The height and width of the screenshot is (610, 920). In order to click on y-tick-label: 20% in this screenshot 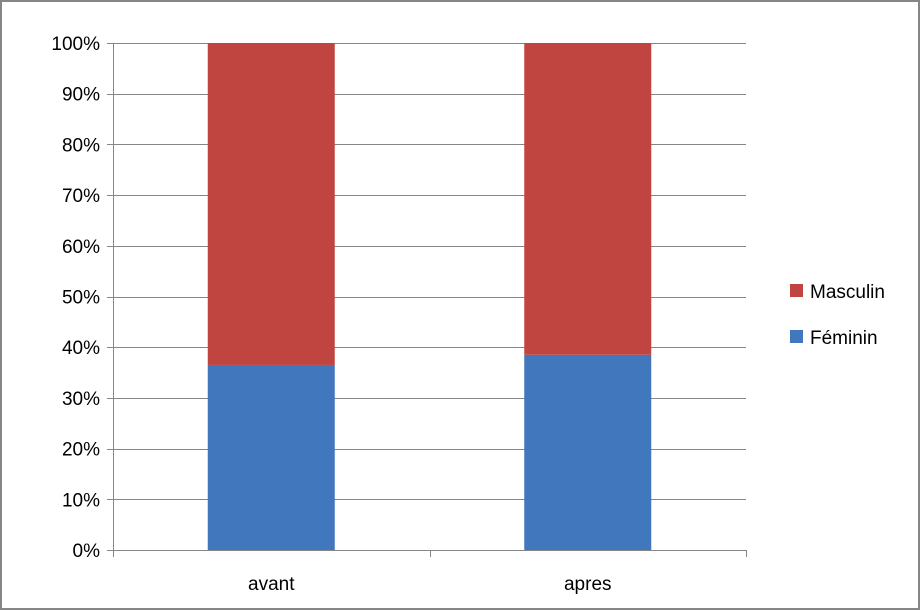, I will do `click(81, 450)`.